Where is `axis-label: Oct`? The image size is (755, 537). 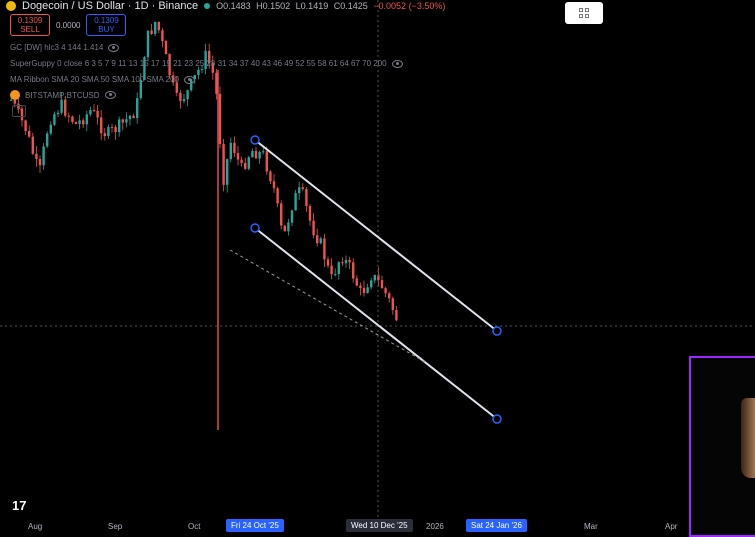 axis-label: Oct is located at coordinates (194, 526).